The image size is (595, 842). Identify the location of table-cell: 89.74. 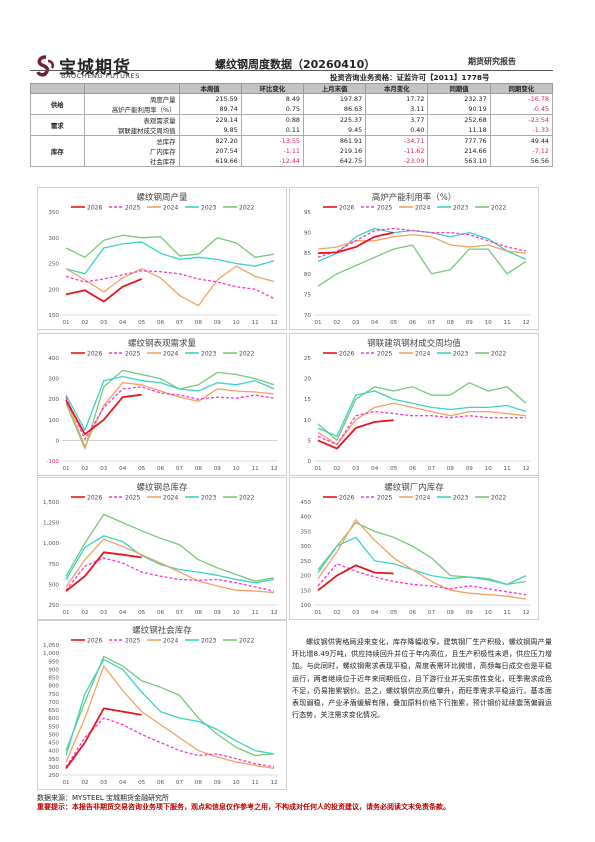
(210, 109).